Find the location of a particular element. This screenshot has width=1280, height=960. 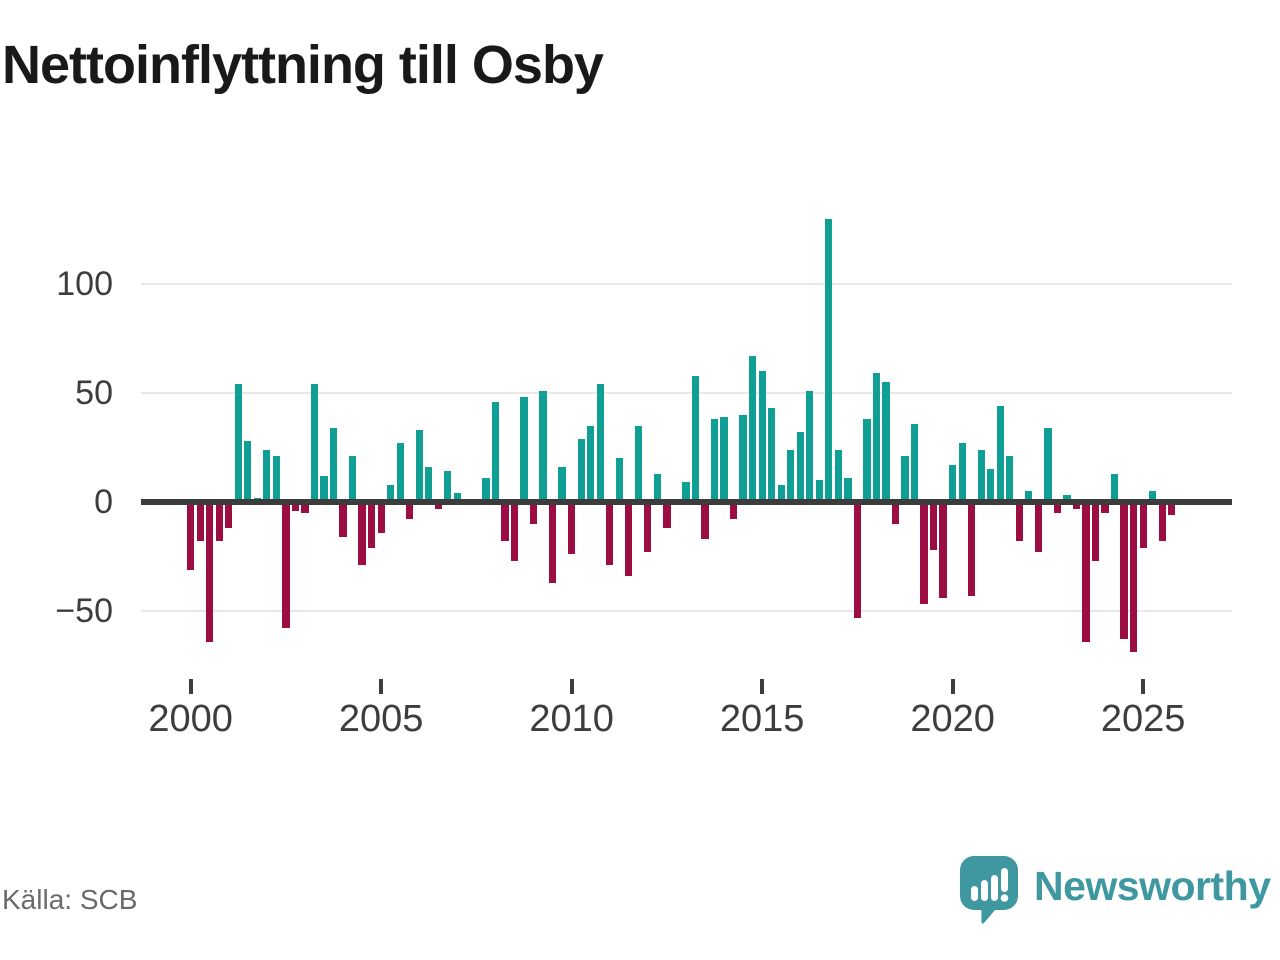

bar-2013-q4 is located at coordinates (714, 460).